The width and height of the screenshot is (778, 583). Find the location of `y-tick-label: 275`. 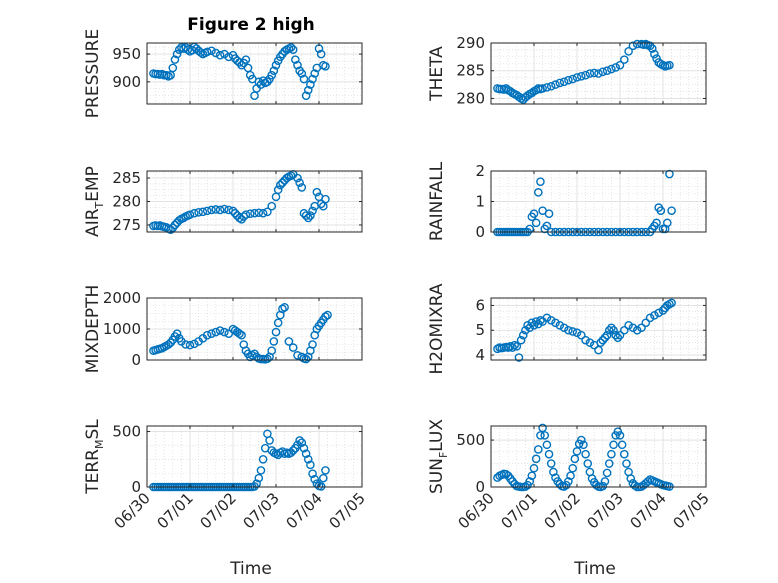

y-tick-label: 275 is located at coordinates (126, 225).